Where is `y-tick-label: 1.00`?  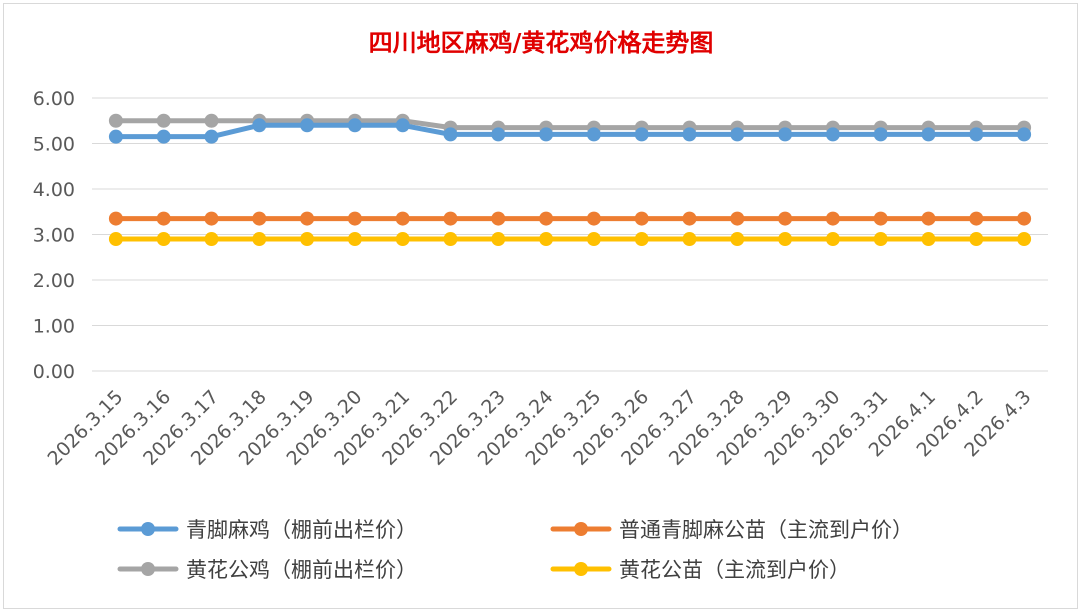 y-tick-label: 1.00 is located at coordinates (54, 327).